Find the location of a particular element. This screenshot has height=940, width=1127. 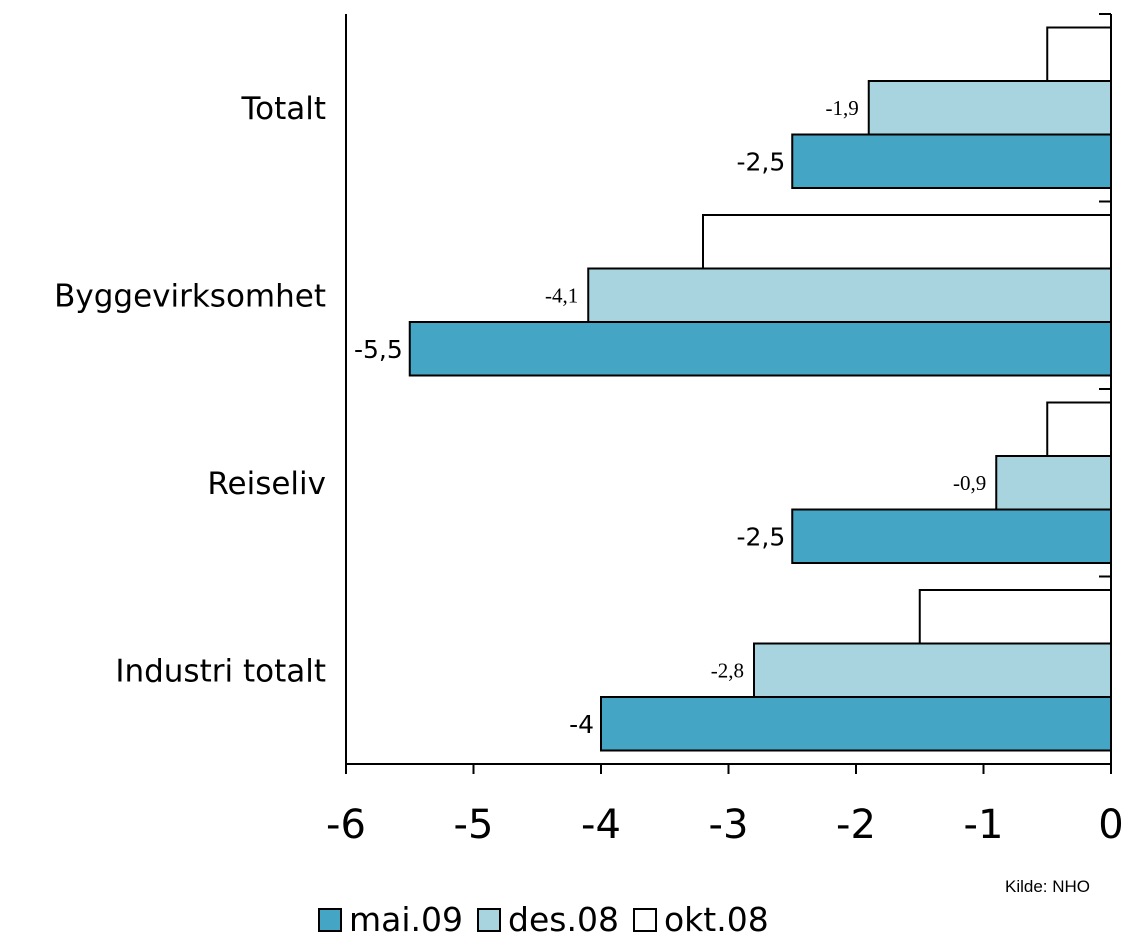

data-label: -4 is located at coordinates (581, 724).